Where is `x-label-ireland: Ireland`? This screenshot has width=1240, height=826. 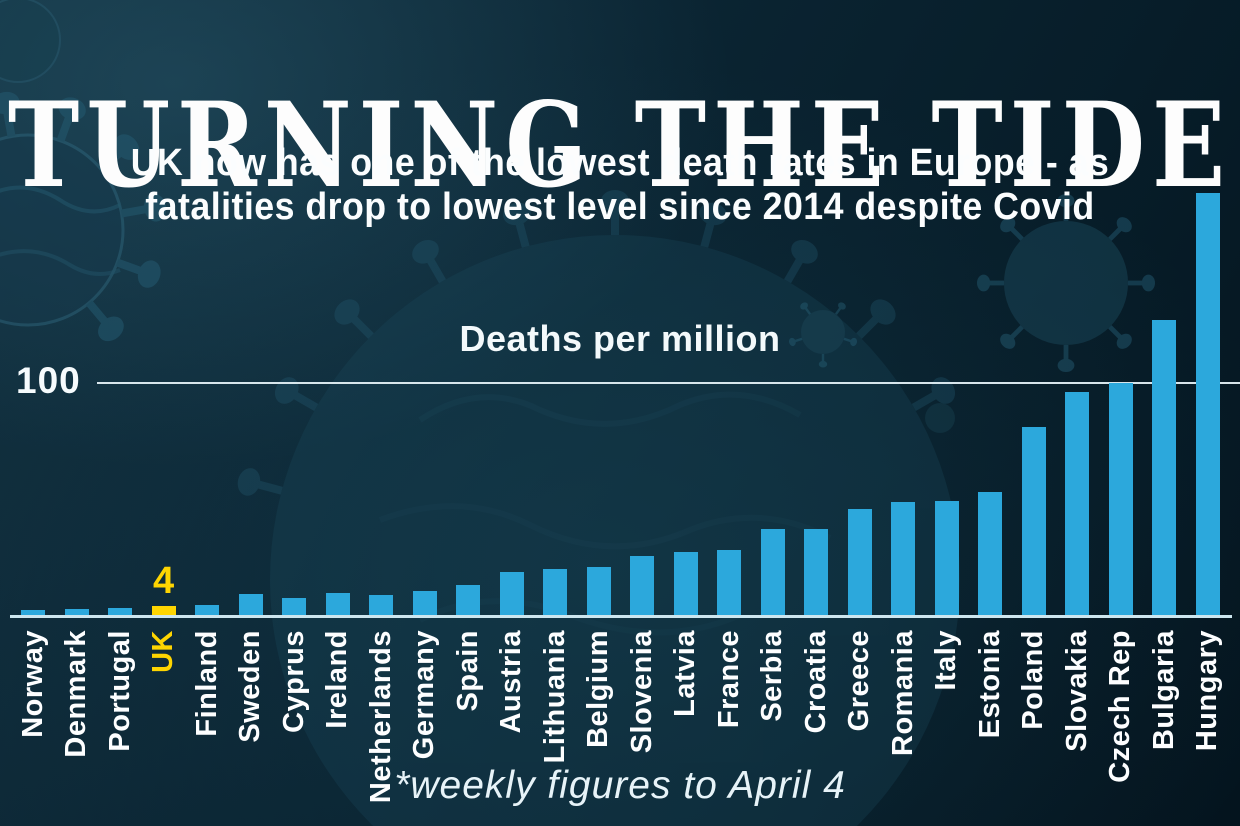
x-label-ireland: Ireland is located at coordinates (337, 679).